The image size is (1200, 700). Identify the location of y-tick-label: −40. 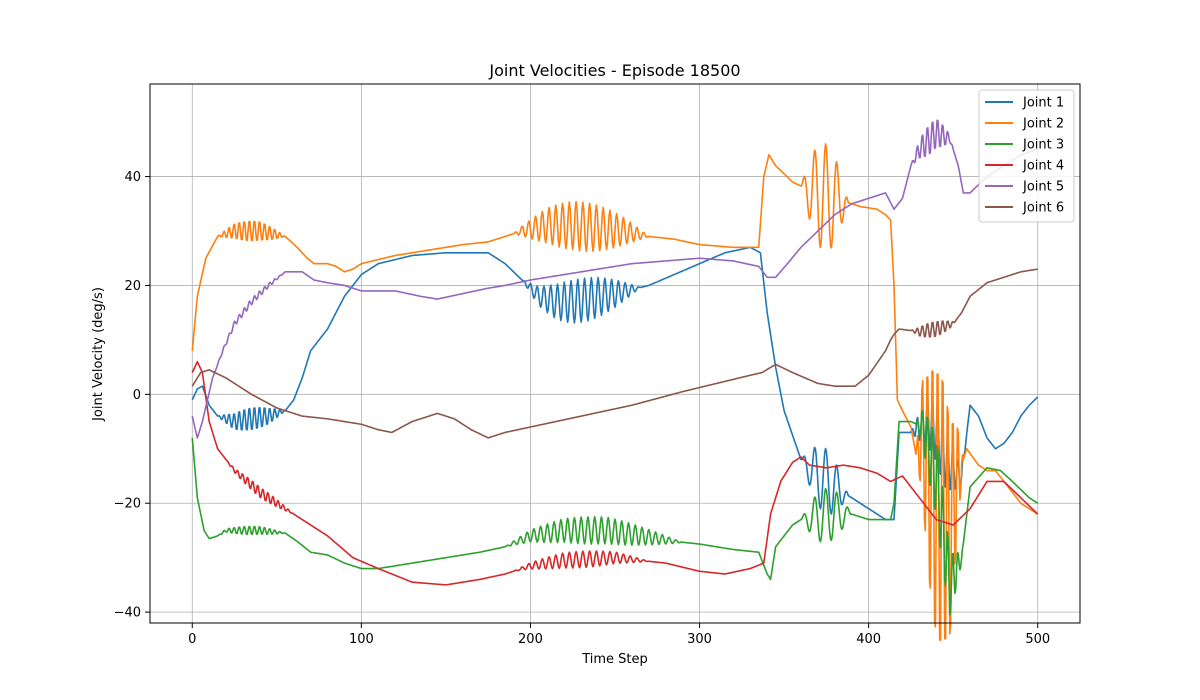
(127, 613).